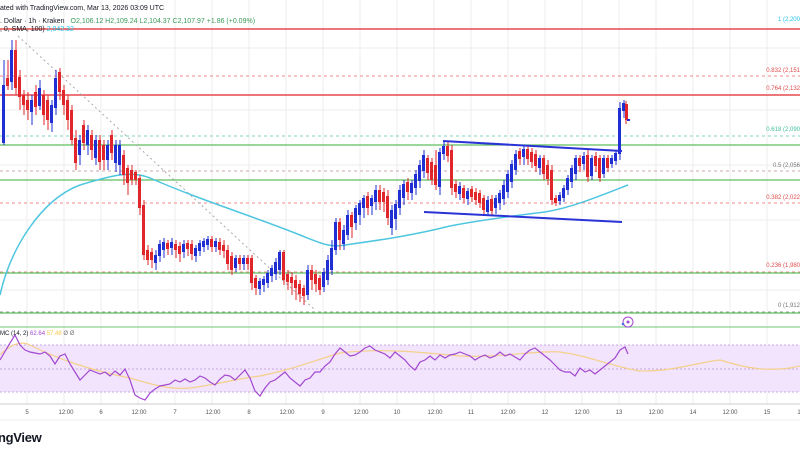 The width and height of the screenshot is (800, 450). Describe the element at coordinates (22, 29) in the screenshot. I see `sma-label: , 0, SMA, 100)` at that location.